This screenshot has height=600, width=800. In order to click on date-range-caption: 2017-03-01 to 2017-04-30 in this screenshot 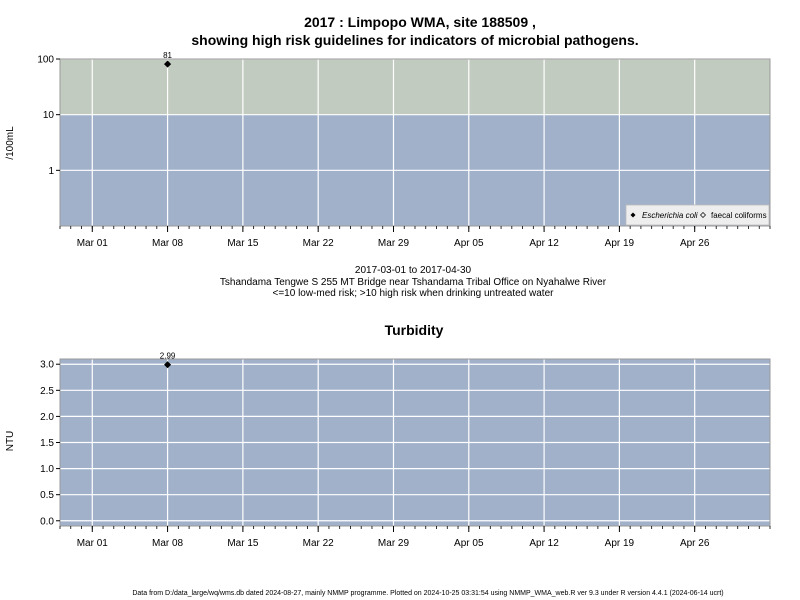, I will do `click(413, 270)`.